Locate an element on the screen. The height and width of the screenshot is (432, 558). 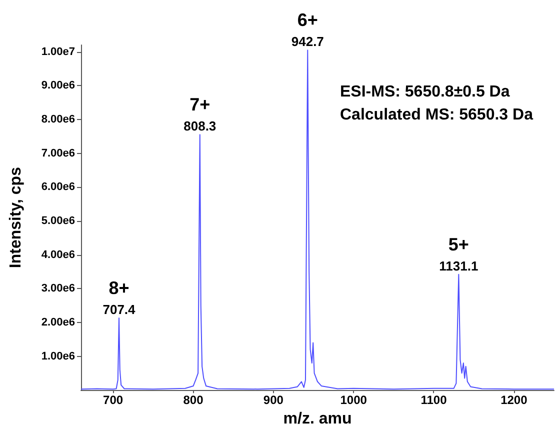
y-tick-label: 5.00e6 is located at coordinates (58, 220).